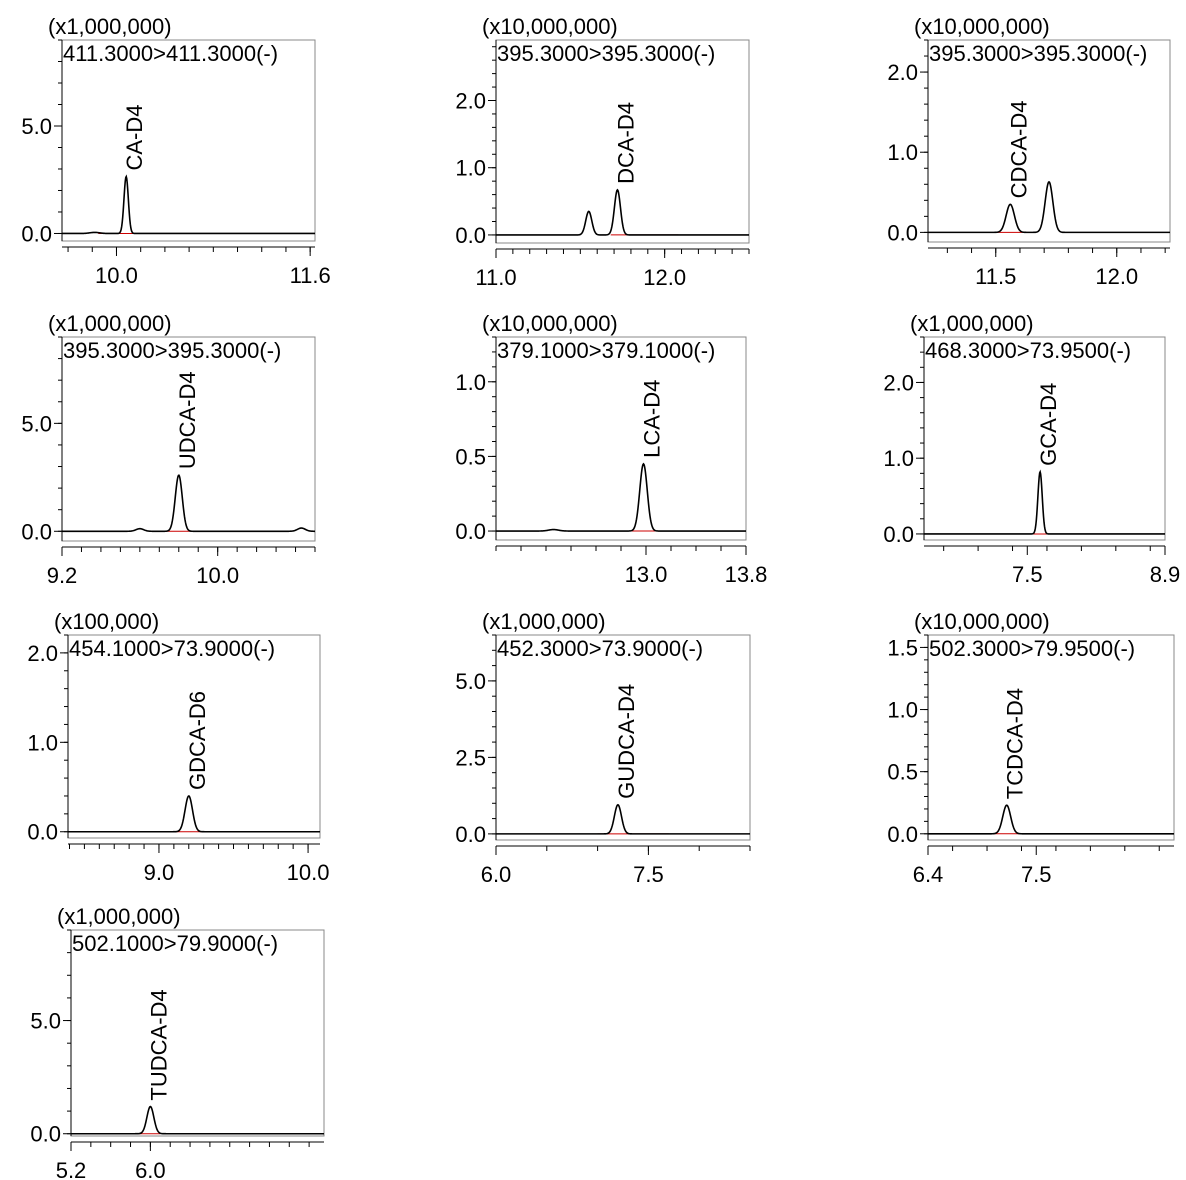 The height and width of the screenshot is (1180, 1186). What do you see at coordinates (995, 276) in the screenshot?
I see `x-tick-label: 11.5` at bounding box center [995, 276].